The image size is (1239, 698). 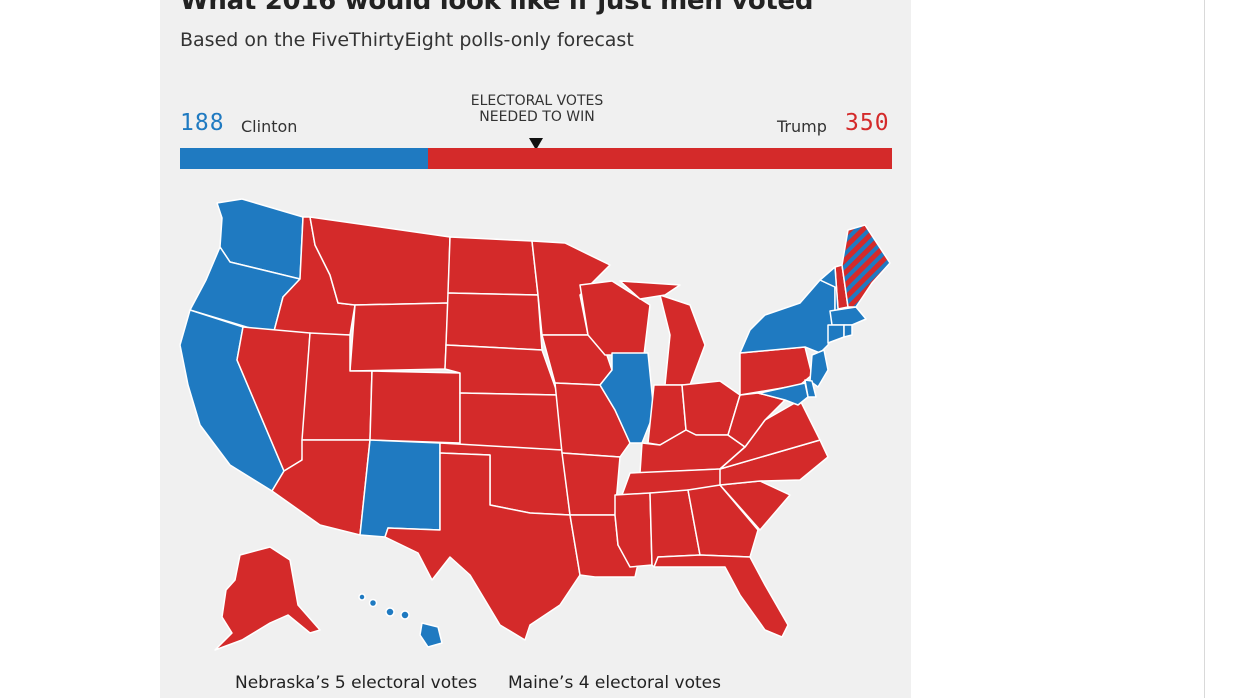 What do you see at coordinates (501, 370) in the screenshot?
I see `state-nebraska` at bounding box center [501, 370].